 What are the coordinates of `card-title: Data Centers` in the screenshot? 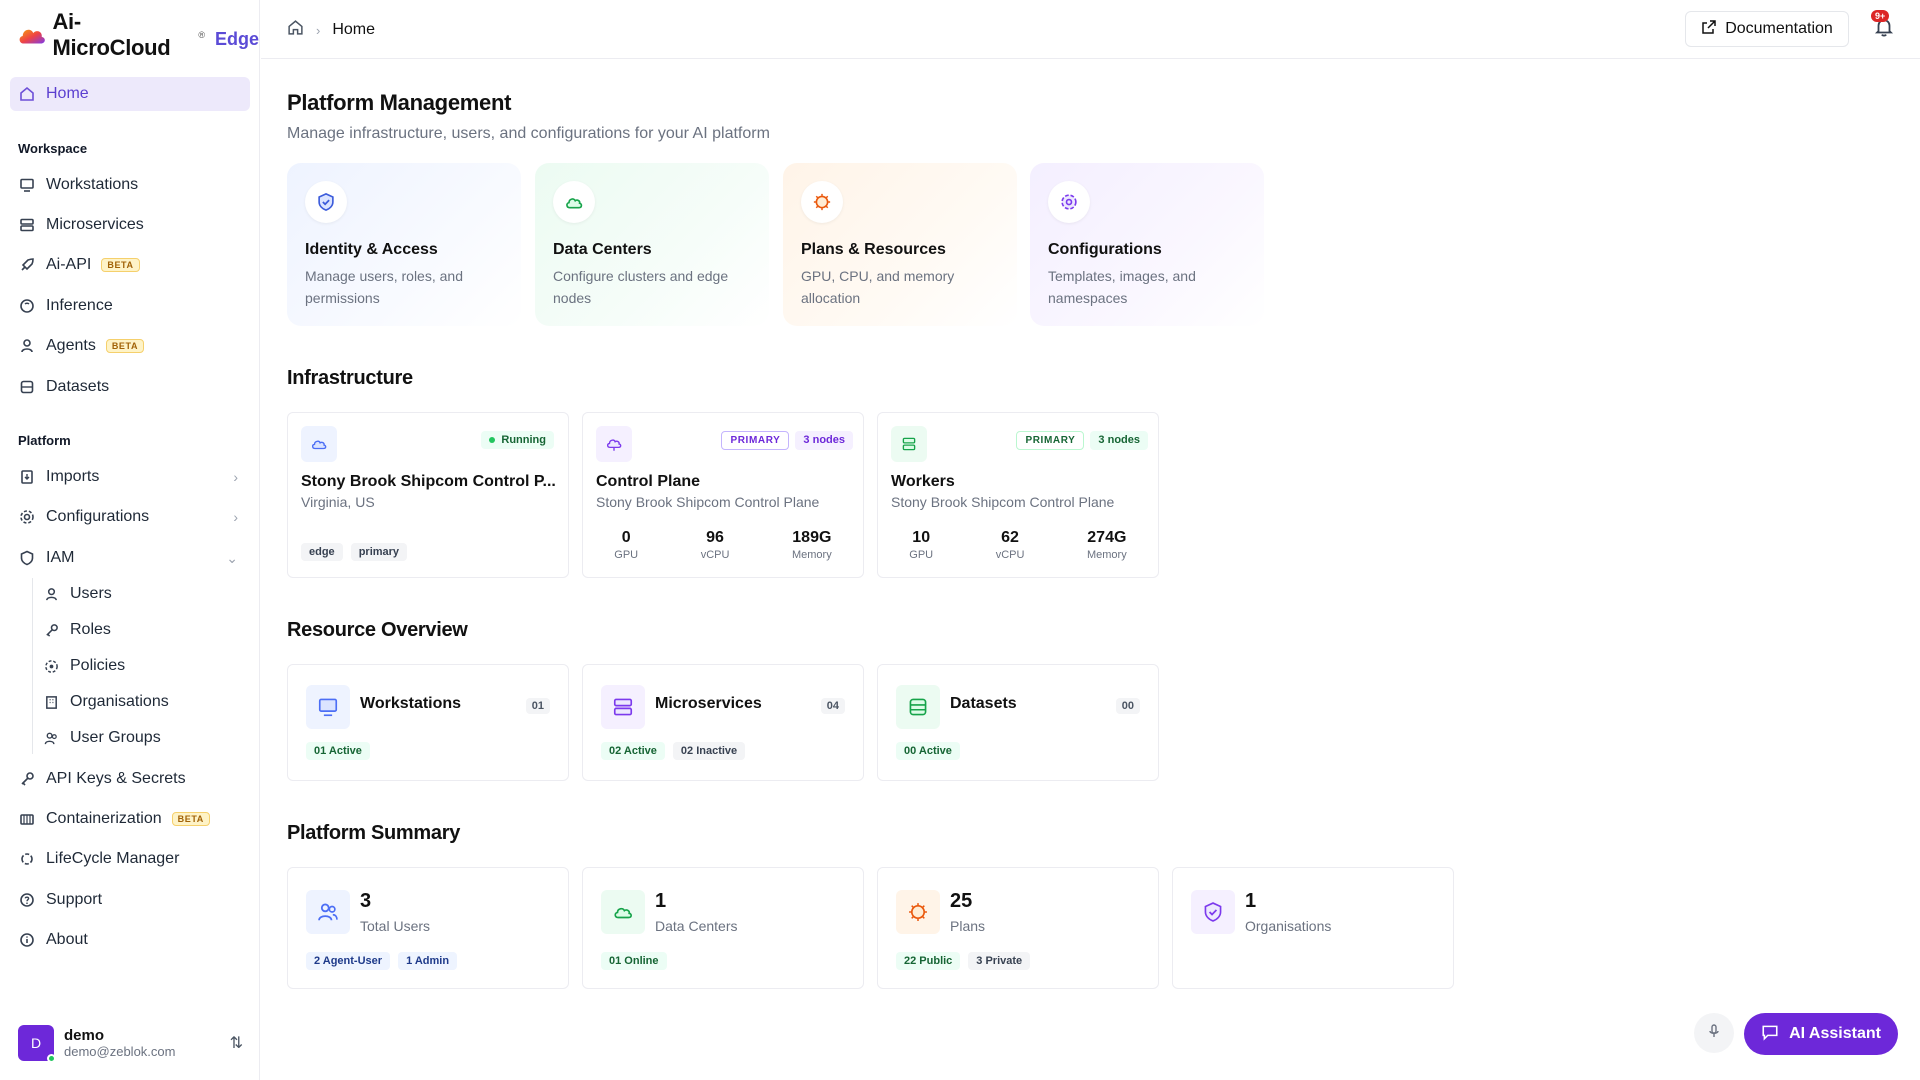 It's located at (602, 249).